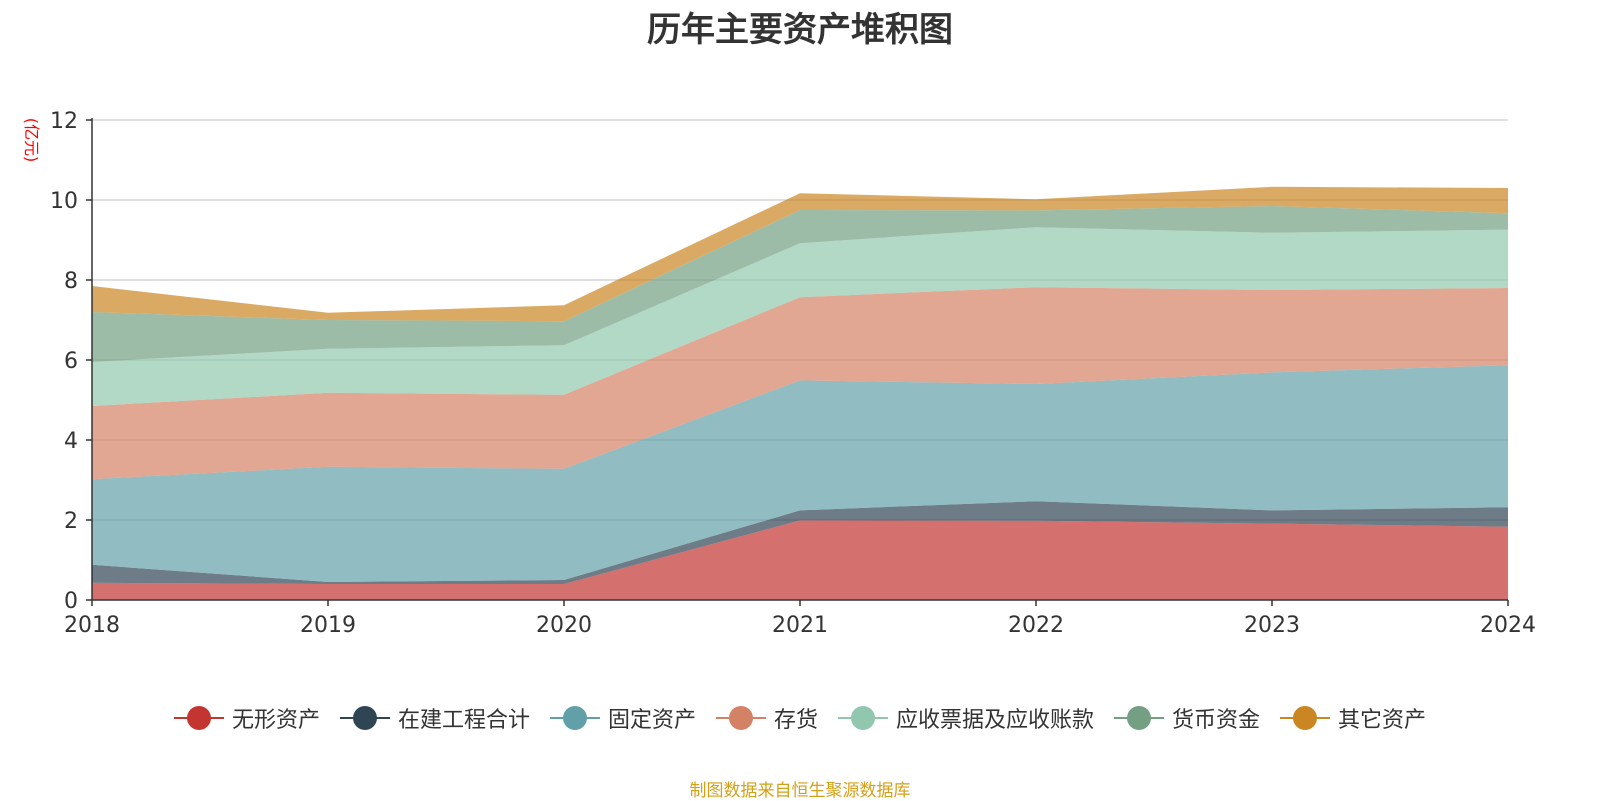 The width and height of the screenshot is (1600, 801). What do you see at coordinates (275, 720) in the screenshot?
I see `legend-label: 无形资产` at bounding box center [275, 720].